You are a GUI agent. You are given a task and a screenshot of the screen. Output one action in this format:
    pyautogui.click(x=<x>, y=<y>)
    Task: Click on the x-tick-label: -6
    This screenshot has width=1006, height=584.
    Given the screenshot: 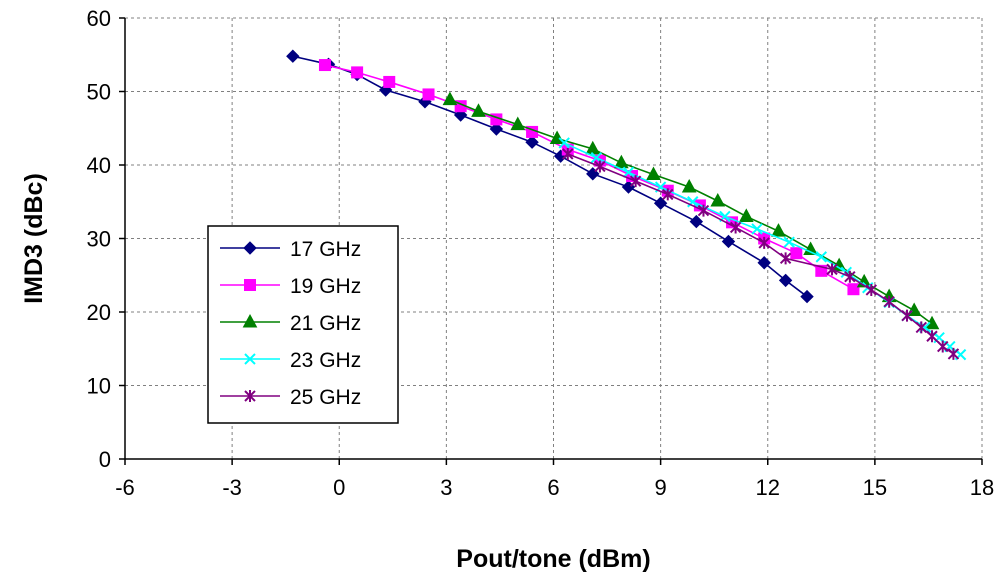 What is the action you would take?
    pyautogui.click(x=125, y=487)
    